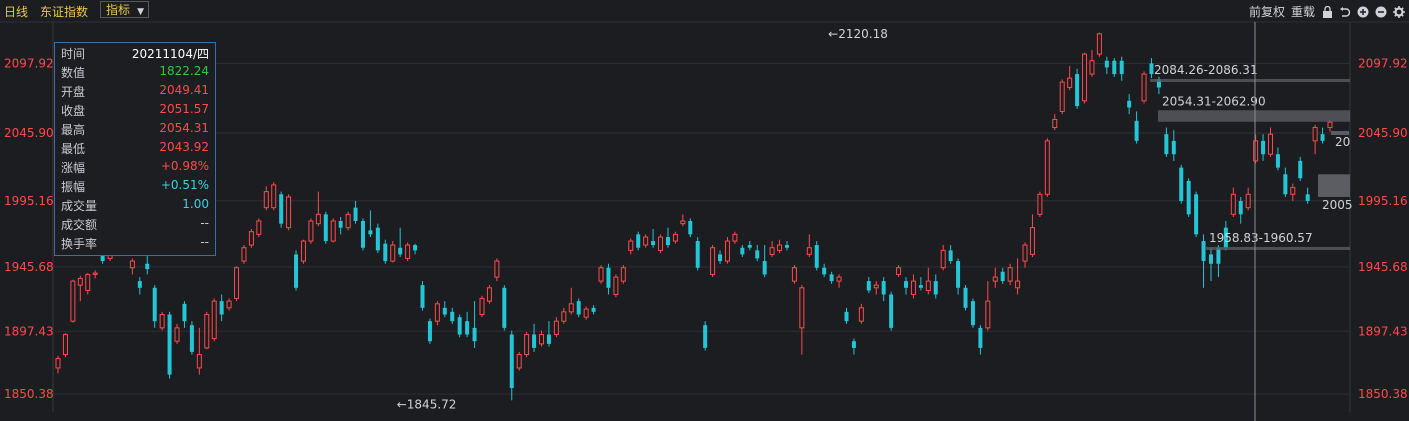  I want to click on y-tick-label-right: 1897.43, so click(1383, 331).